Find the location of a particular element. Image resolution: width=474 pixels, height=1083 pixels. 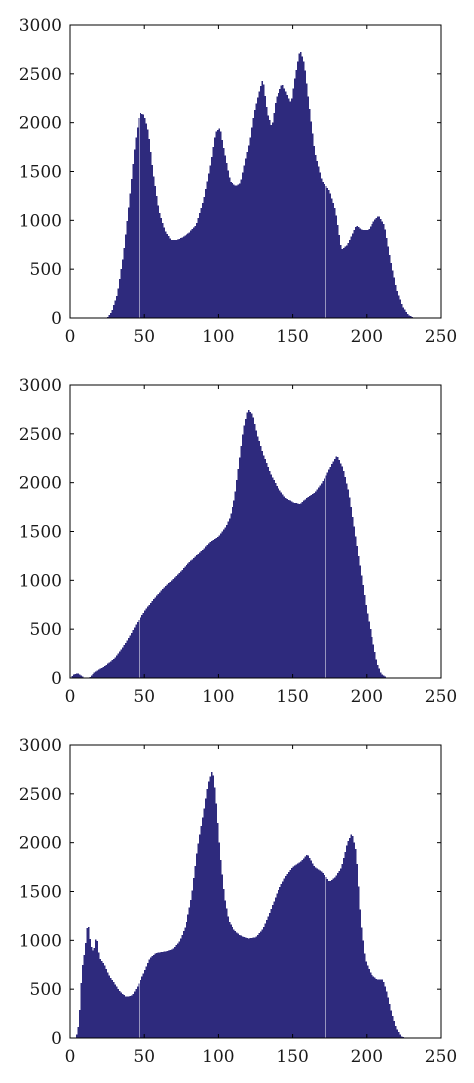

y-tick-label: 1000 is located at coordinates (40, 581).